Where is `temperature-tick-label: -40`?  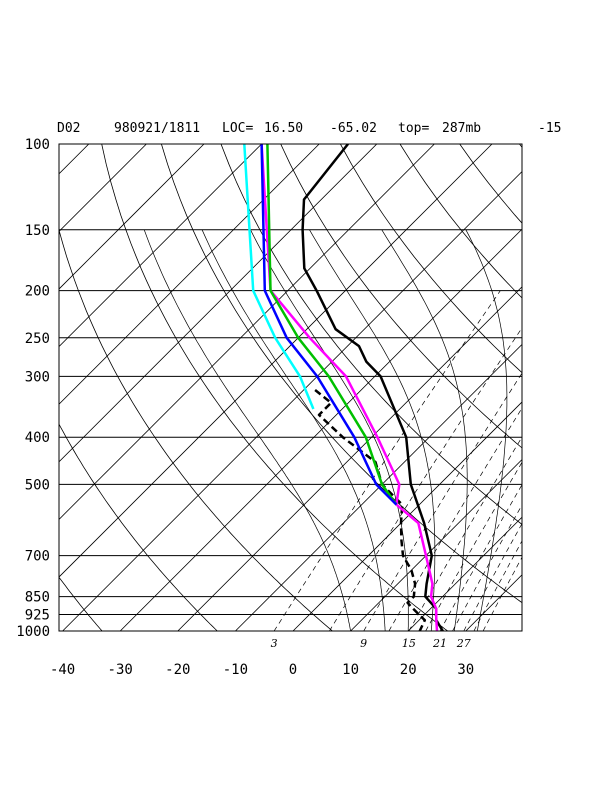
temperature-tick-label: -40 is located at coordinates (62, 670).